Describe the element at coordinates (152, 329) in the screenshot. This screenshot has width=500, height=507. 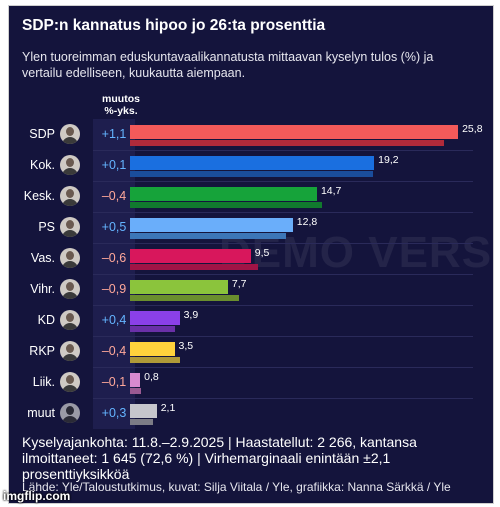
I see `bar-previous-kd` at that location.